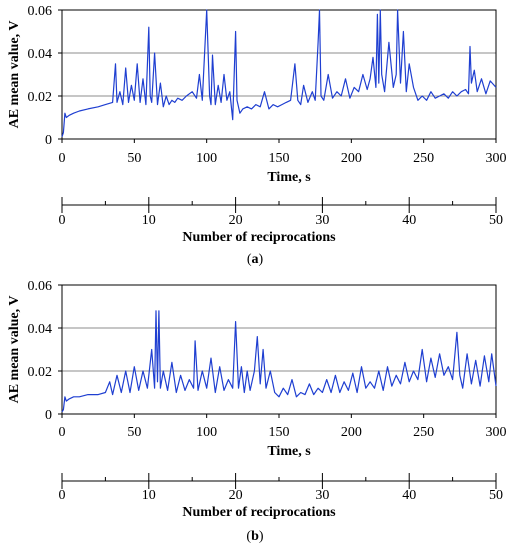 Image resolution: width=511 pixels, height=550 pixels. I want to click on panel-label: (b), so click(254, 536).